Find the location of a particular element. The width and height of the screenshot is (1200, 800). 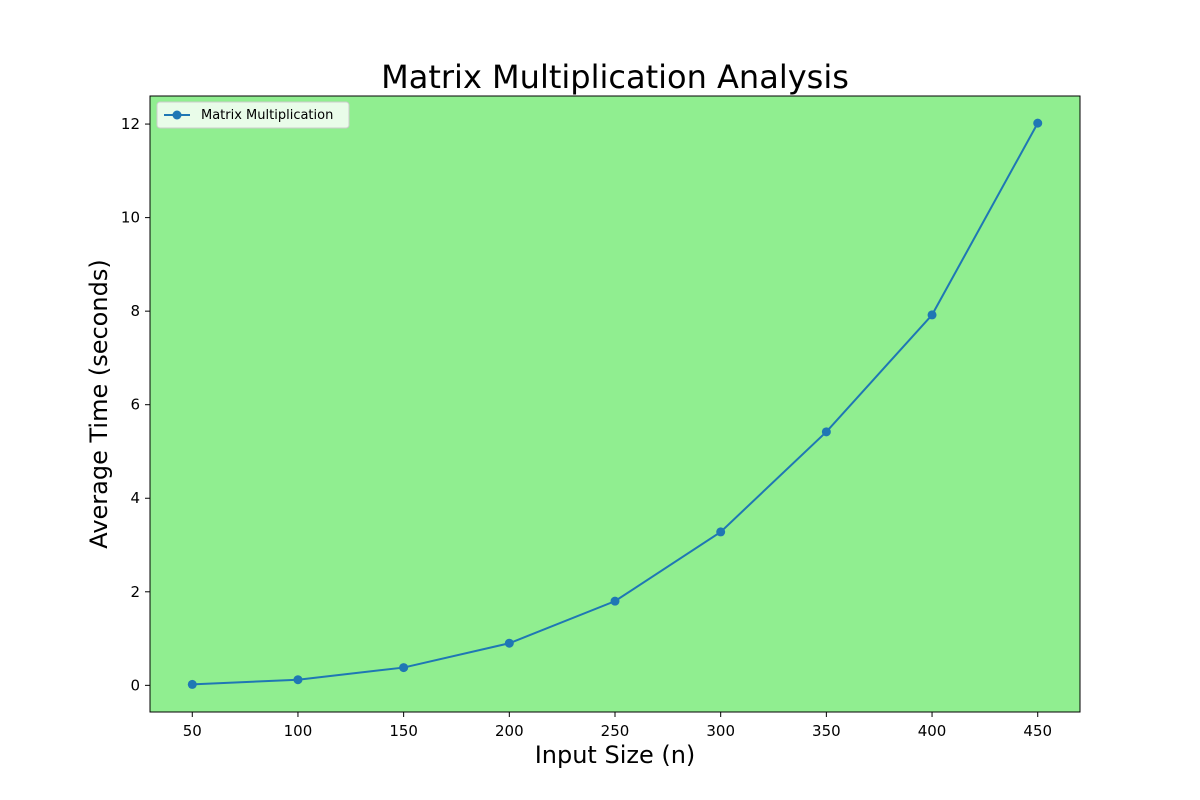

y-tick-label: 12 is located at coordinates (130, 124).